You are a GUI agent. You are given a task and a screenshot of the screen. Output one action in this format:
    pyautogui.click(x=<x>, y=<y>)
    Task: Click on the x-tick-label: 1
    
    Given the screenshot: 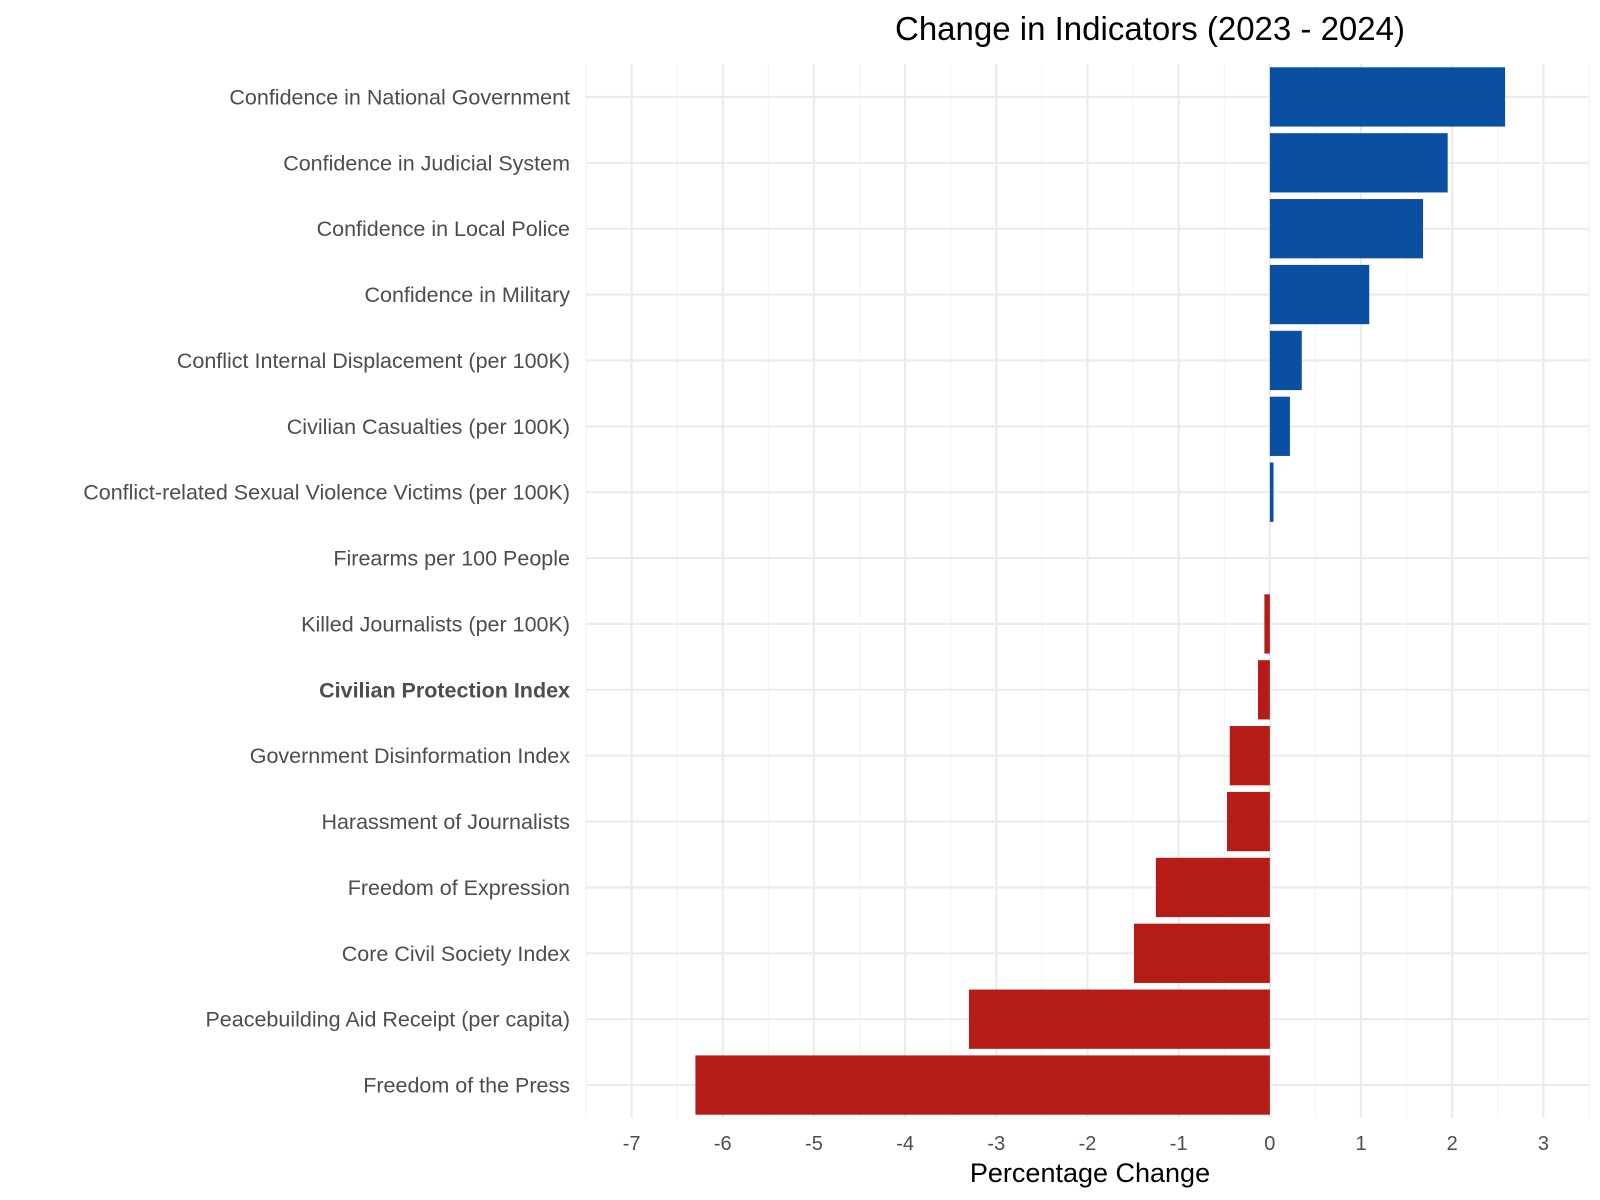 What is the action you would take?
    pyautogui.click(x=1360, y=1144)
    